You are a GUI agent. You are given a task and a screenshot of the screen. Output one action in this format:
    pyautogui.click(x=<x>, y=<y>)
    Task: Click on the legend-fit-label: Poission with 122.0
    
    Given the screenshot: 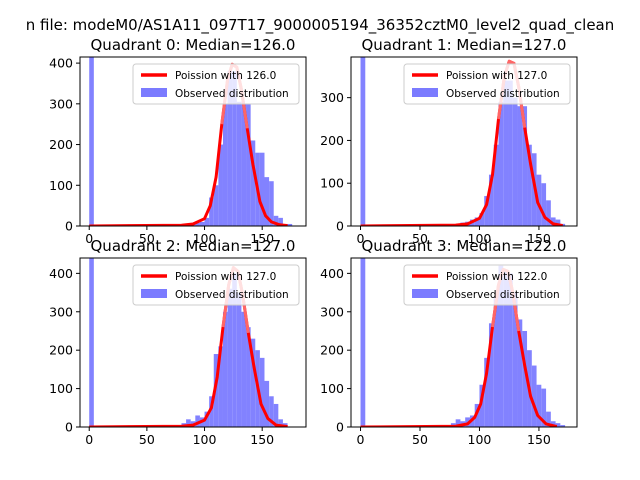 What is the action you would take?
    pyautogui.click(x=496, y=277)
    